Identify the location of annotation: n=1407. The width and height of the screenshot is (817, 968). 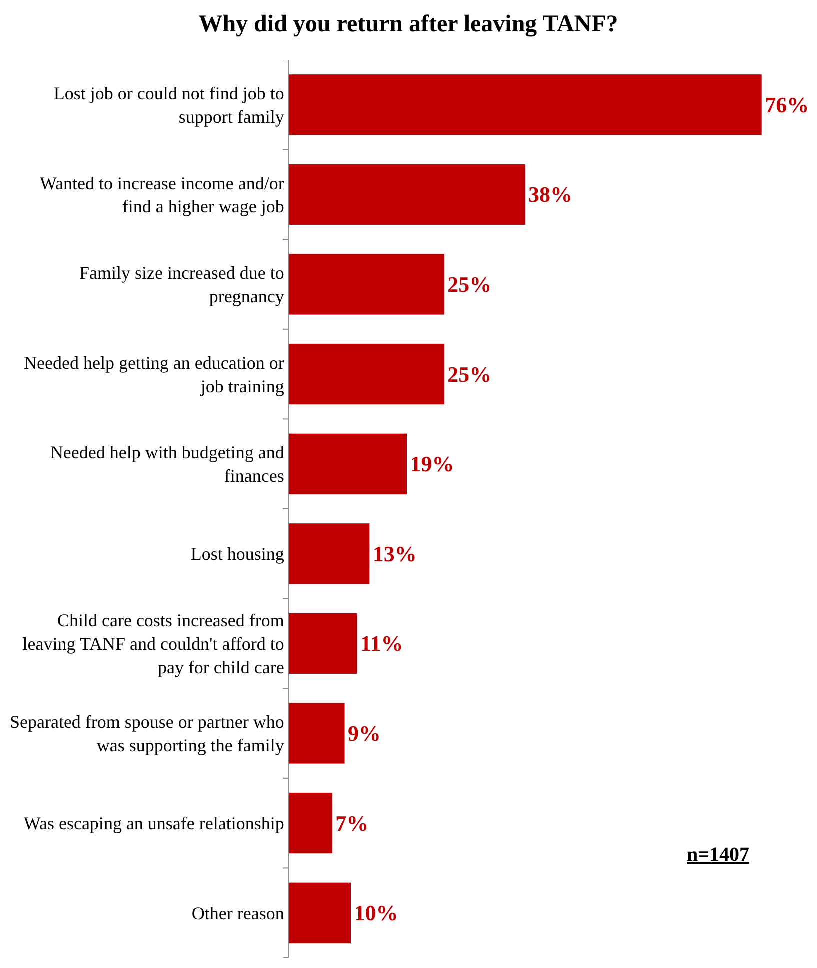
(718, 855).